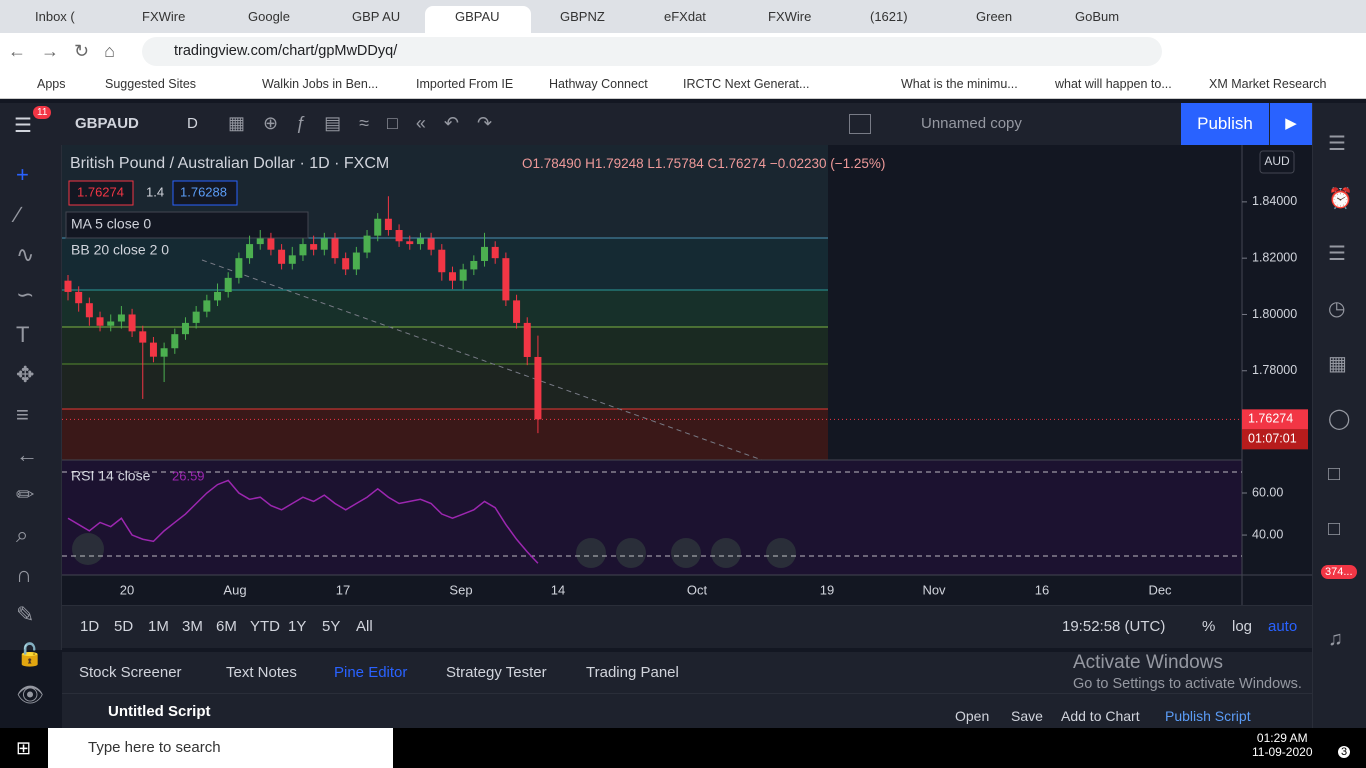 Image resolution: width=1366 pixels, height=768 pixels. I want to click on start: ⊞, so click(24, 748).